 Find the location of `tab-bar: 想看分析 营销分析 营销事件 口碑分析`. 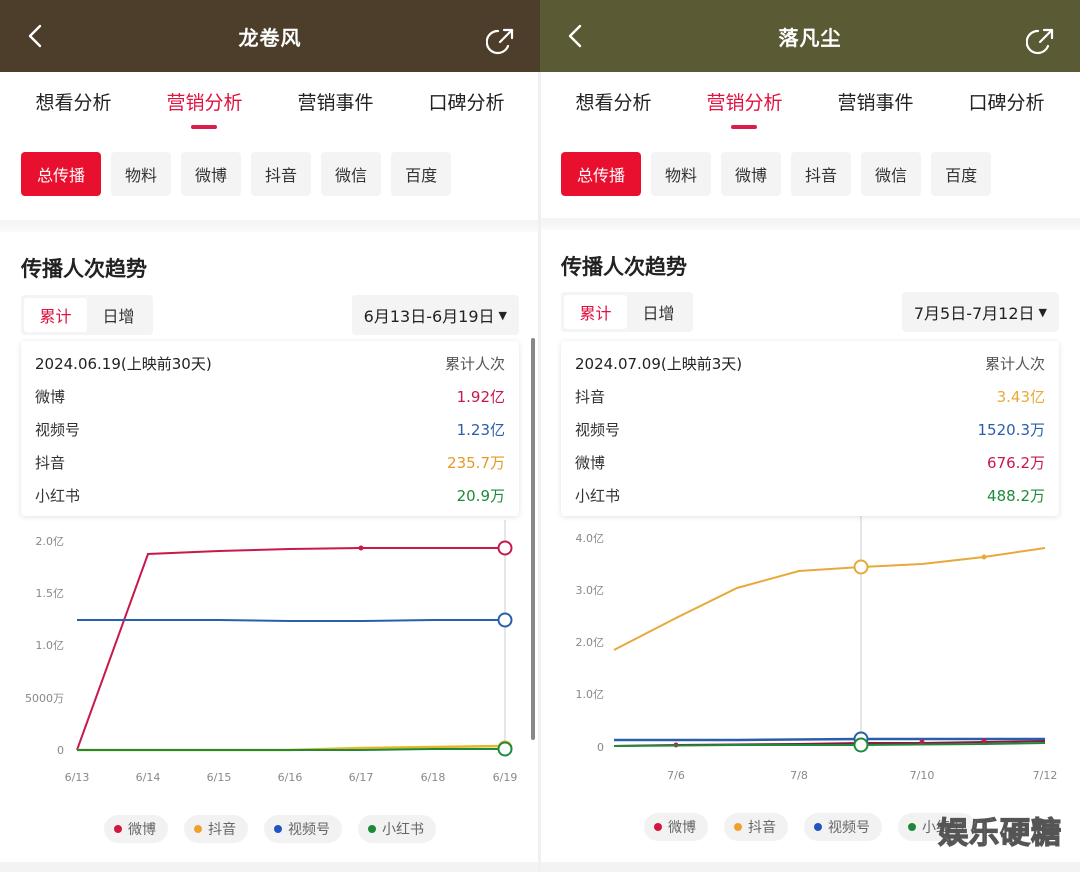

tab-bar: 想看分析 营销分析 营销事件 口碑分析 is located at coordinates (810, 102).